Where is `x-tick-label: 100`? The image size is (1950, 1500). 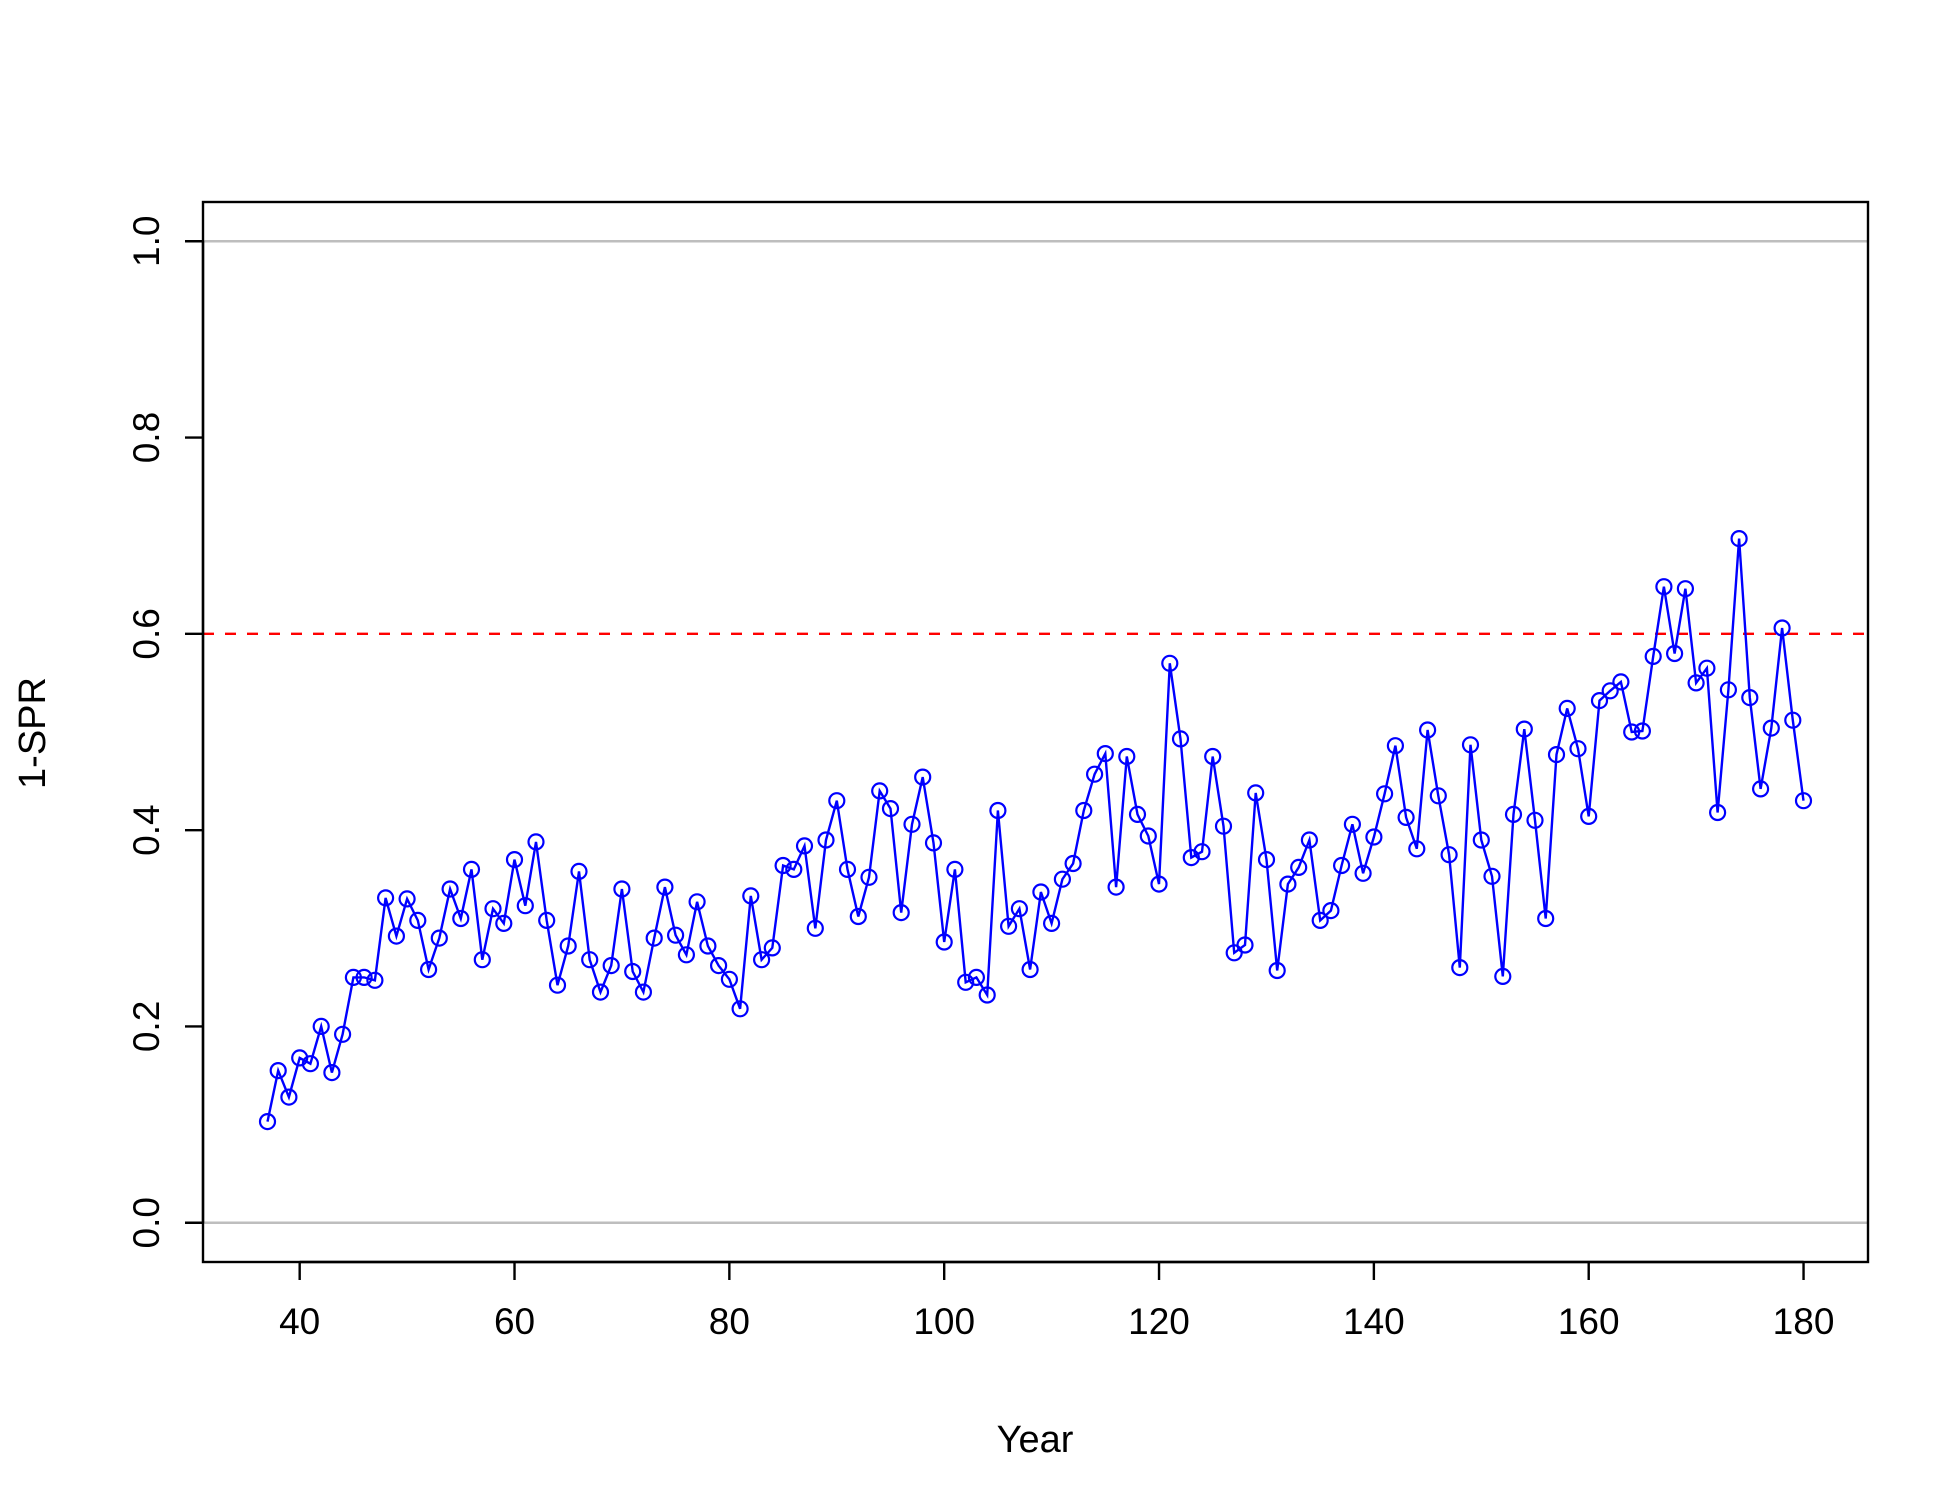
x-tick-label: 100 is located at coordinates (944, 1321).